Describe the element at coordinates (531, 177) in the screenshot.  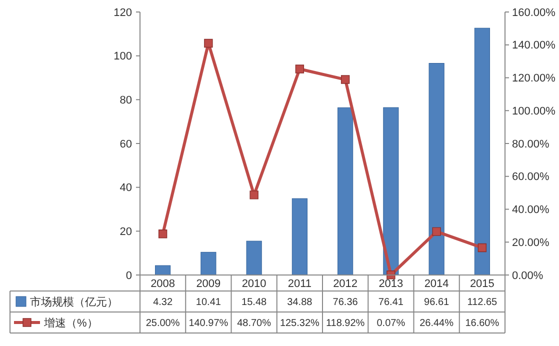
I see `y2-tick-label: 60.00%` at that location.